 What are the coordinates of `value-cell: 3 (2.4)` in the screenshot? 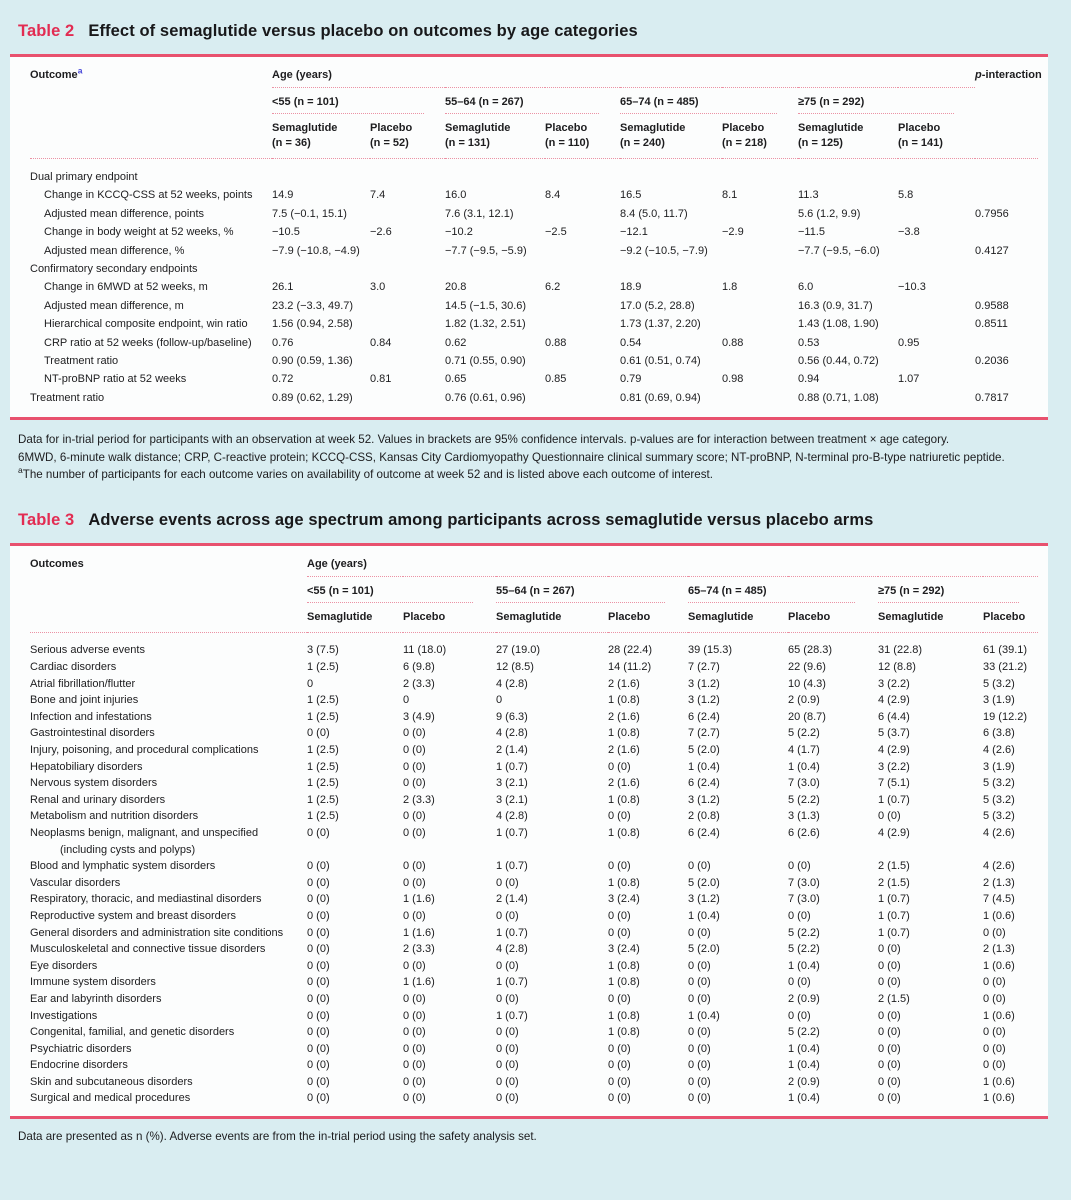 It's located at (624, 949).